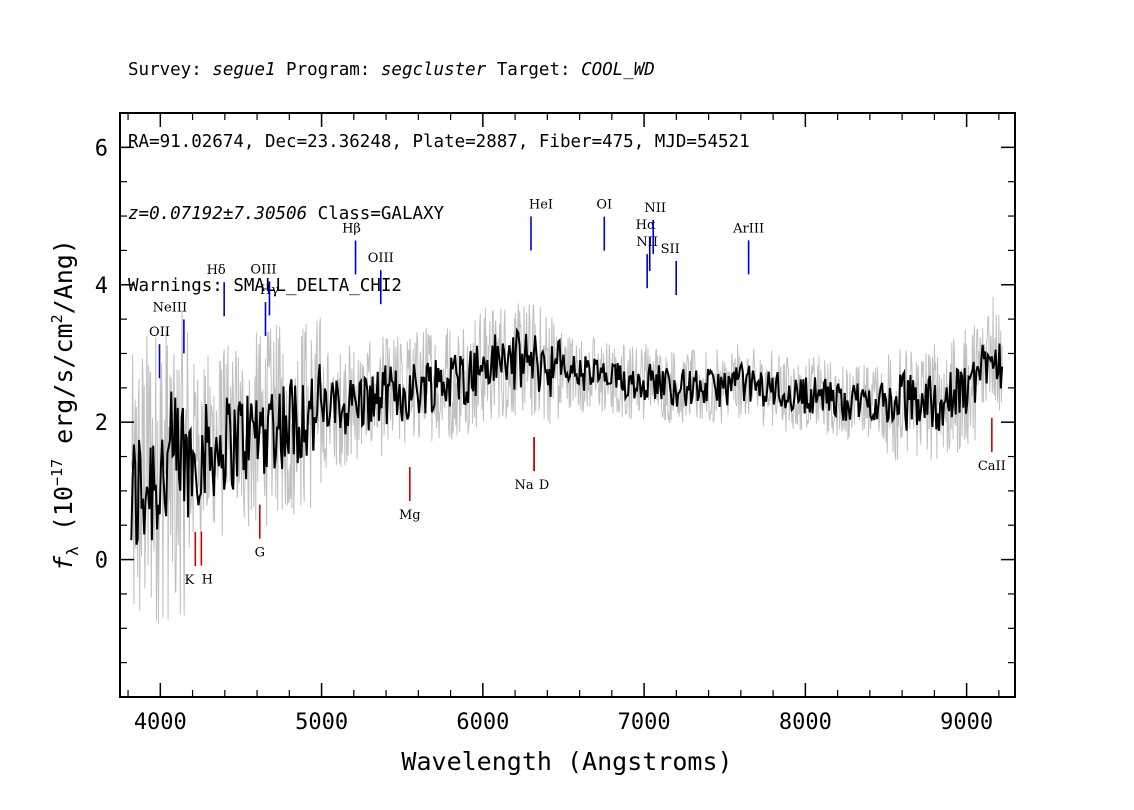  What do you see at coordinates (189, 580) in the screenshot?
I see `absorption-line-label: K` at bounding box center [189, 580].